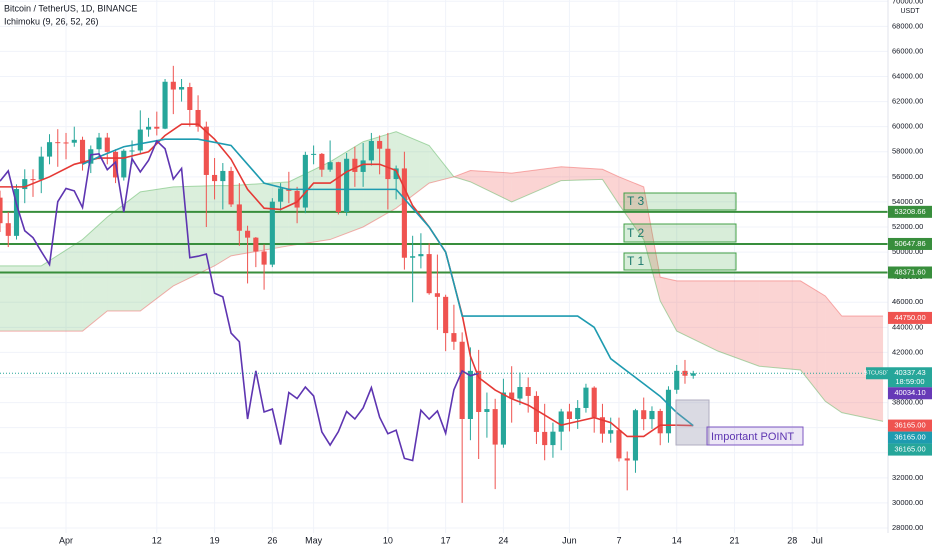 This screenshot has height=550, width=932. Describe the element at coordinates (635, 233) in the screenshot. I see `target-label: T 2` at that location.